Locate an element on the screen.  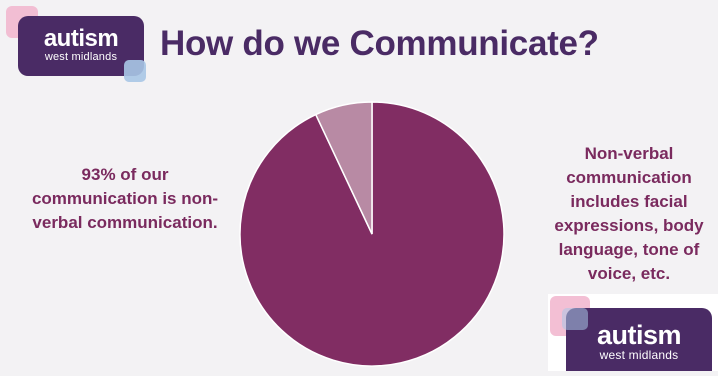
logo-top: autism west midlands is located at coordinates (77, 45).